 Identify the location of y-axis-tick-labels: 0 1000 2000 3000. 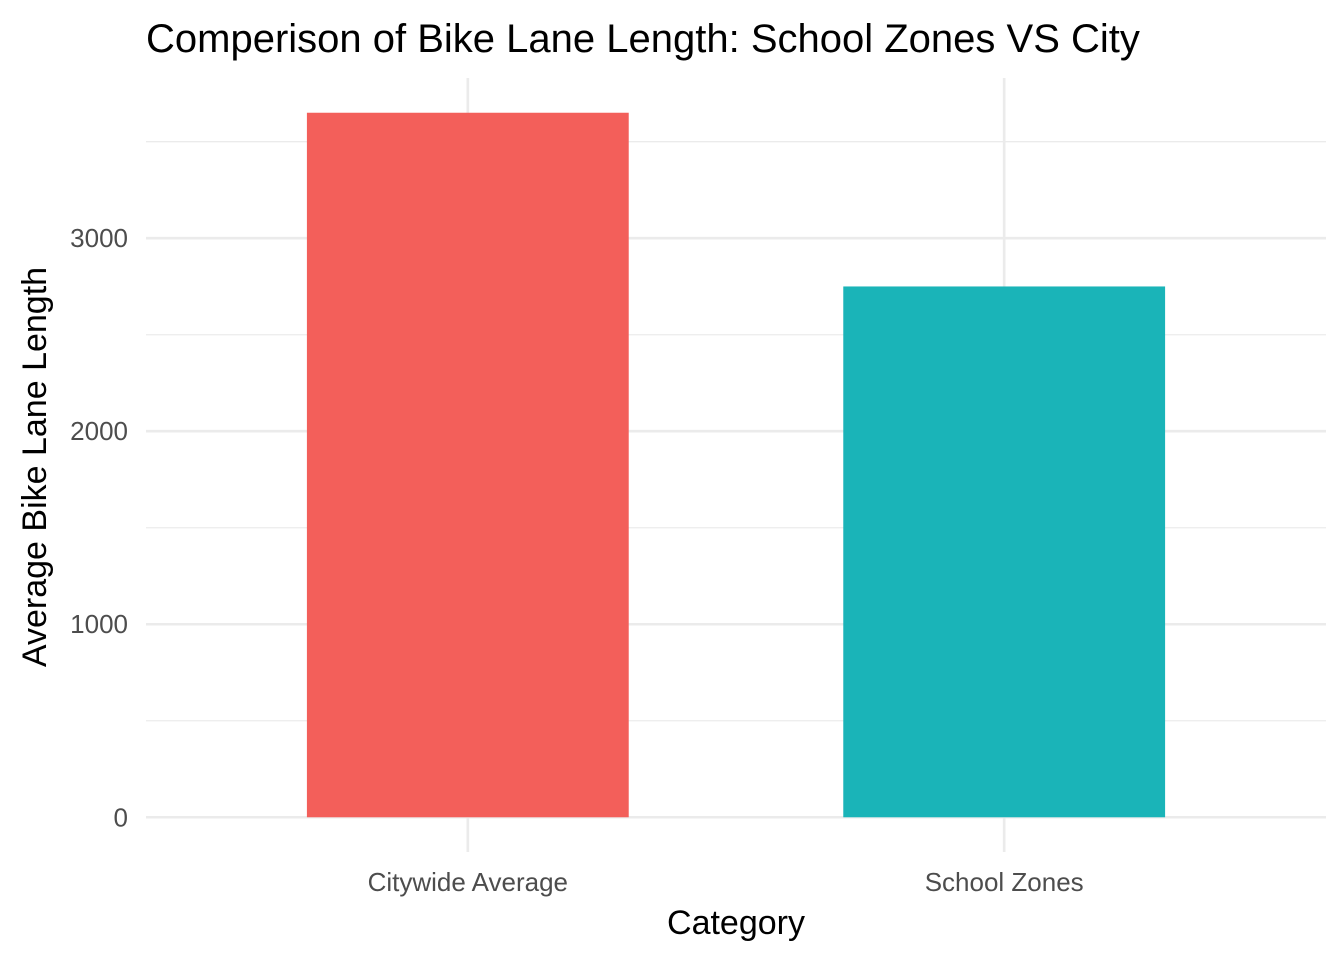
(99, 527).